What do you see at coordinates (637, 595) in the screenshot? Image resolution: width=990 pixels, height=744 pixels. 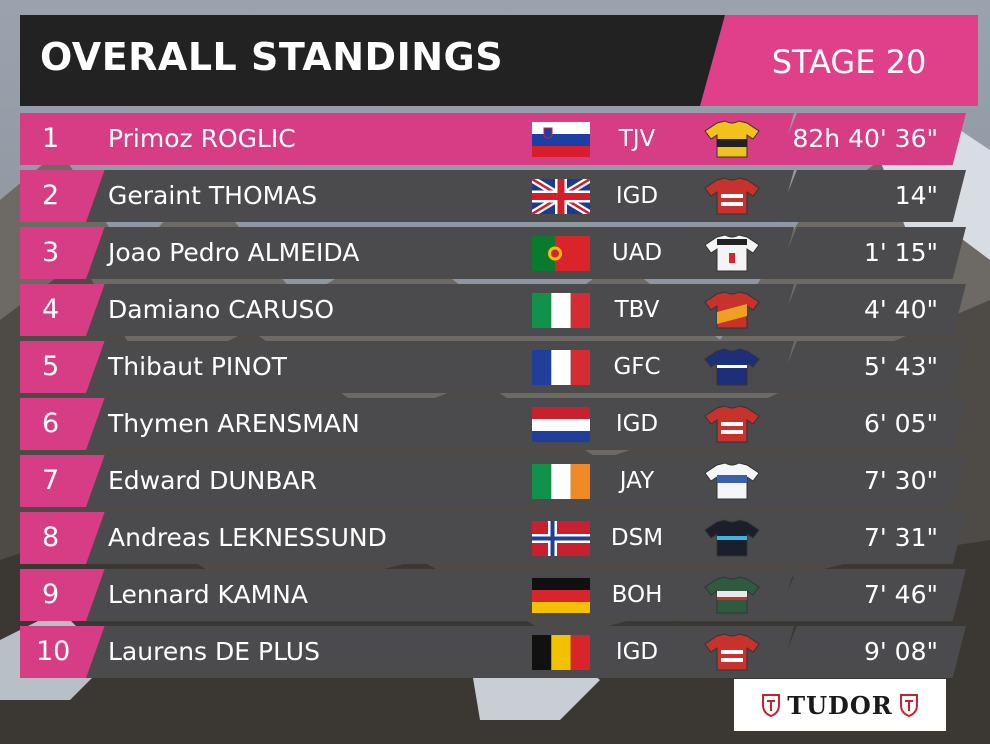 I see `team-code: BOH` at bounding box center [637, 595].